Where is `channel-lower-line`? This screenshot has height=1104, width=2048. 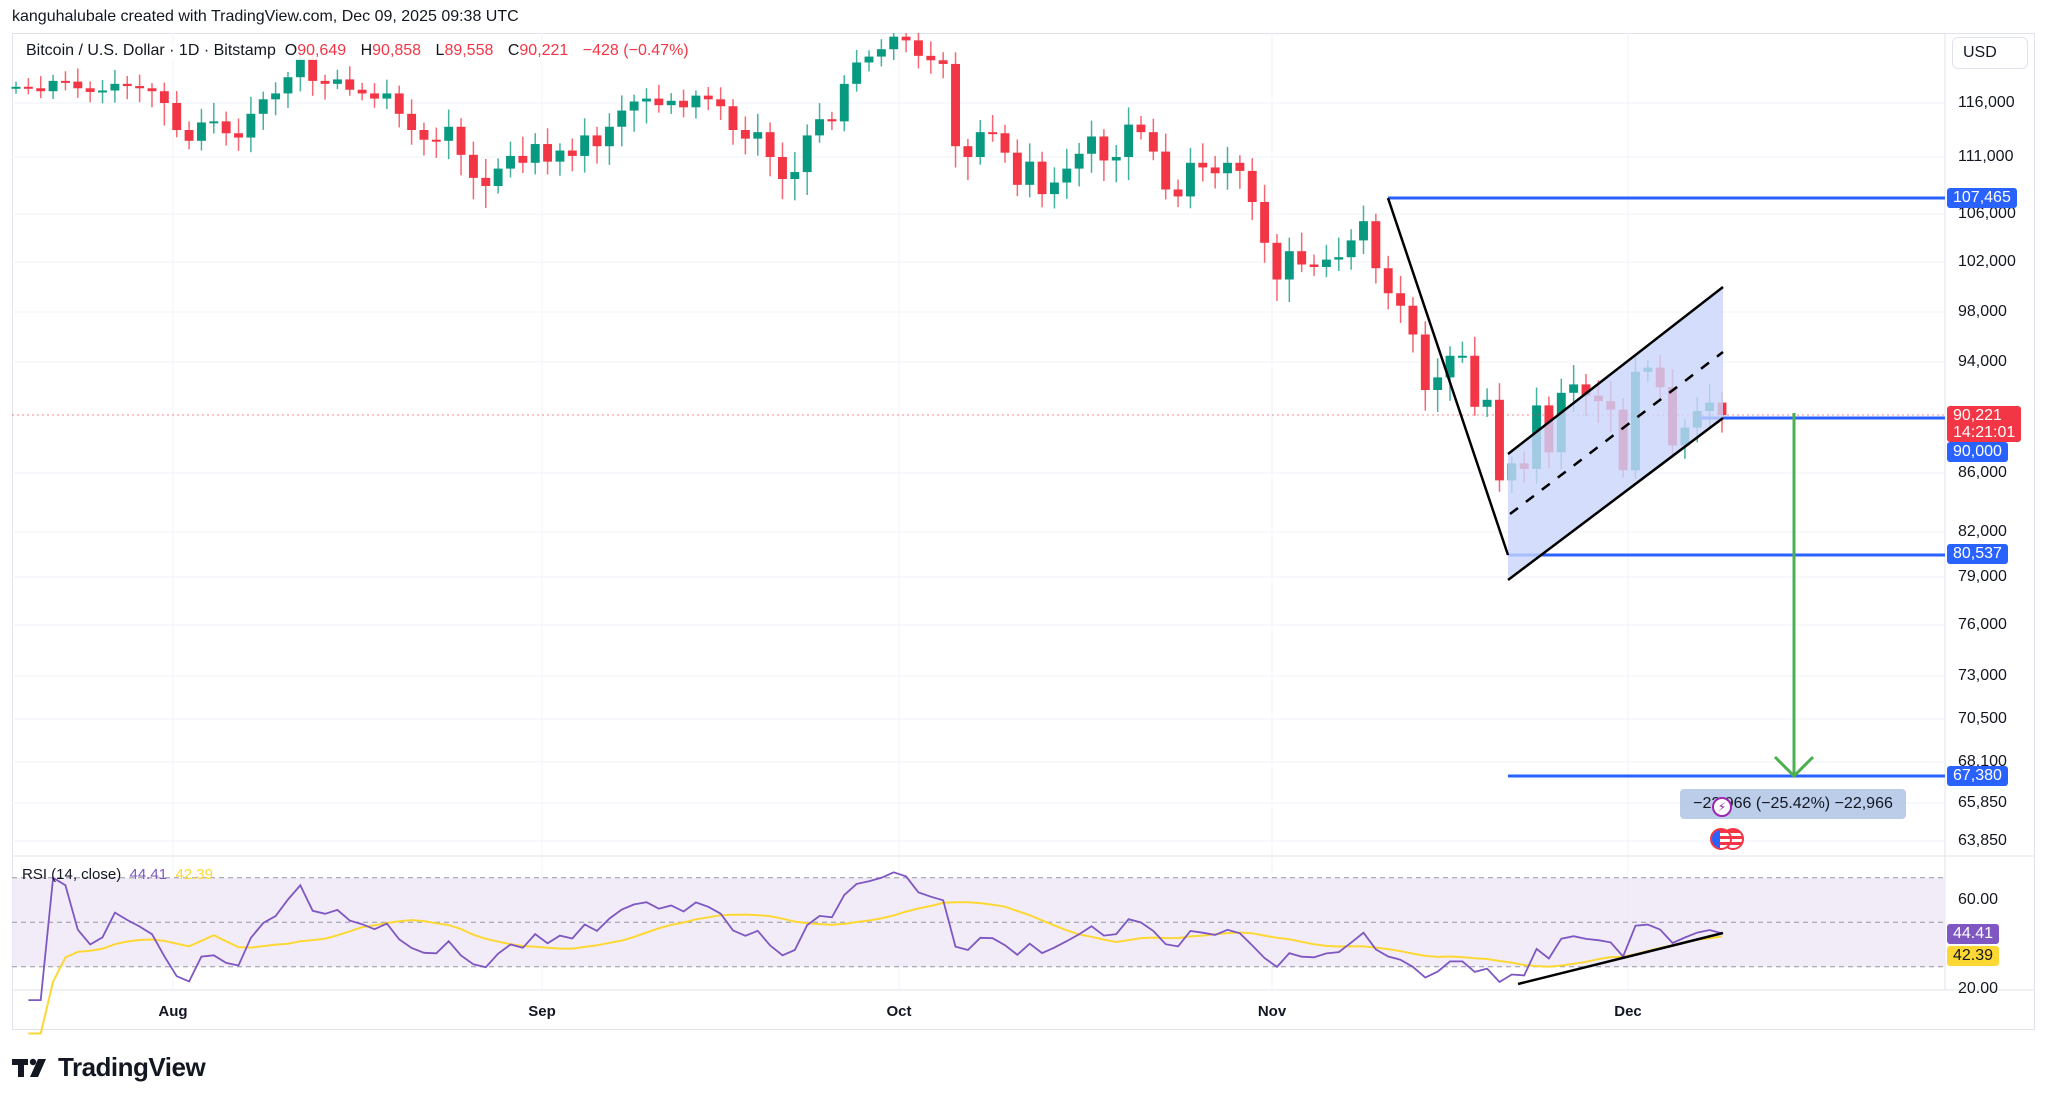
channel-lower-line is located at coordinates (1615, 499).